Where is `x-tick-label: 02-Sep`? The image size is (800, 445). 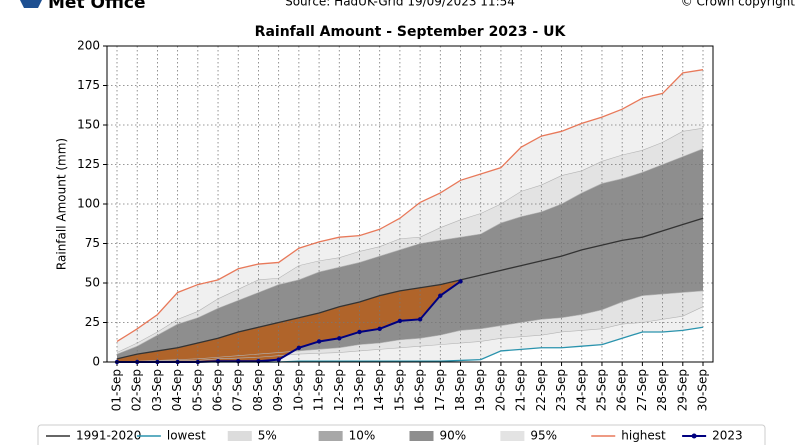
x-tick-label: 02-Sep is located at coordinates (137, 390).